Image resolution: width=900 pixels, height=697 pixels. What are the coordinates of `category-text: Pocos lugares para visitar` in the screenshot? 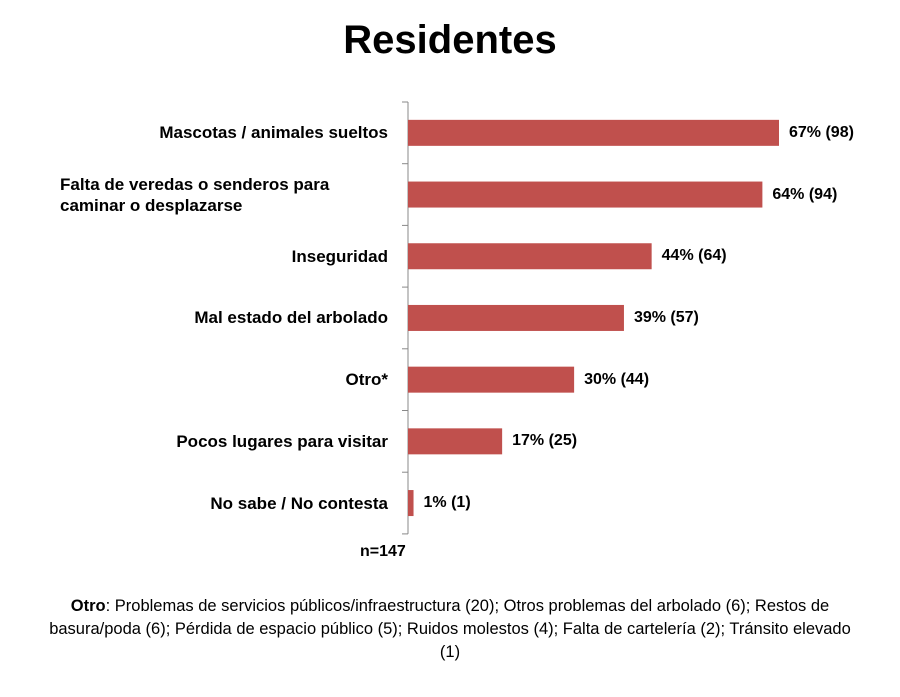 It's located at (282, 441).